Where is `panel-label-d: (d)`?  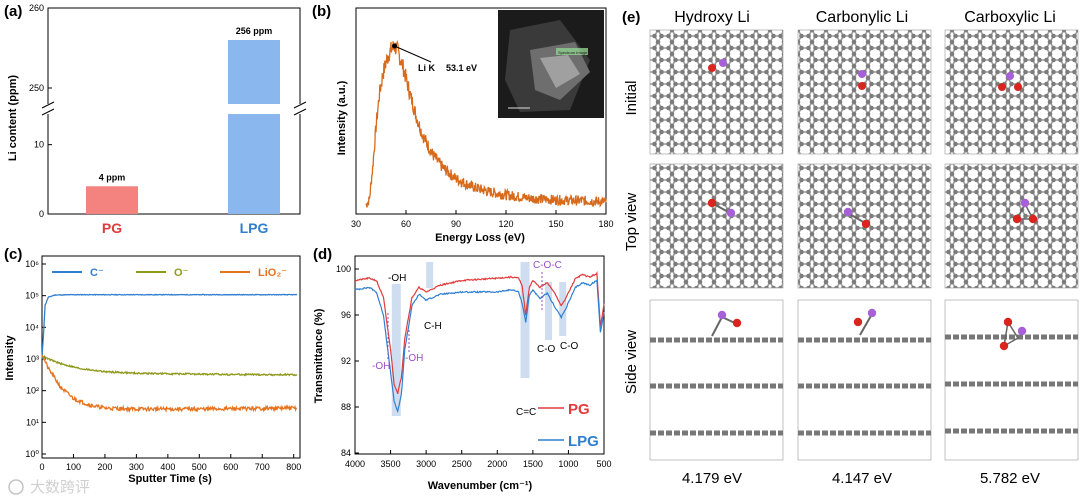
panel-label-d: (d) is located at coordinates (322, 254).